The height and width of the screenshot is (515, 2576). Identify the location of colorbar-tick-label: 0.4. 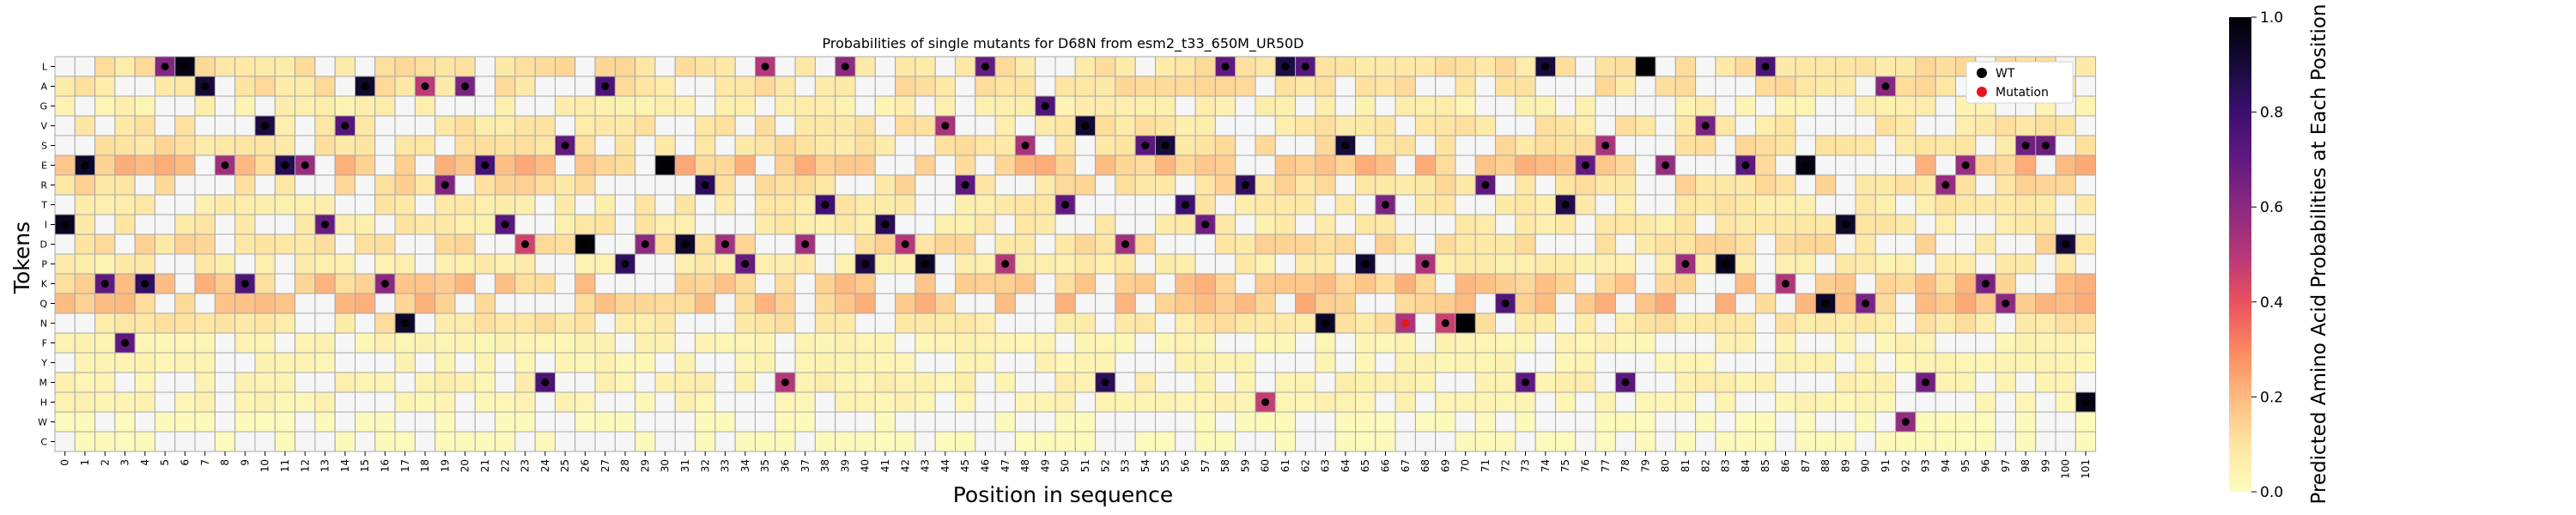
(2272, 303).